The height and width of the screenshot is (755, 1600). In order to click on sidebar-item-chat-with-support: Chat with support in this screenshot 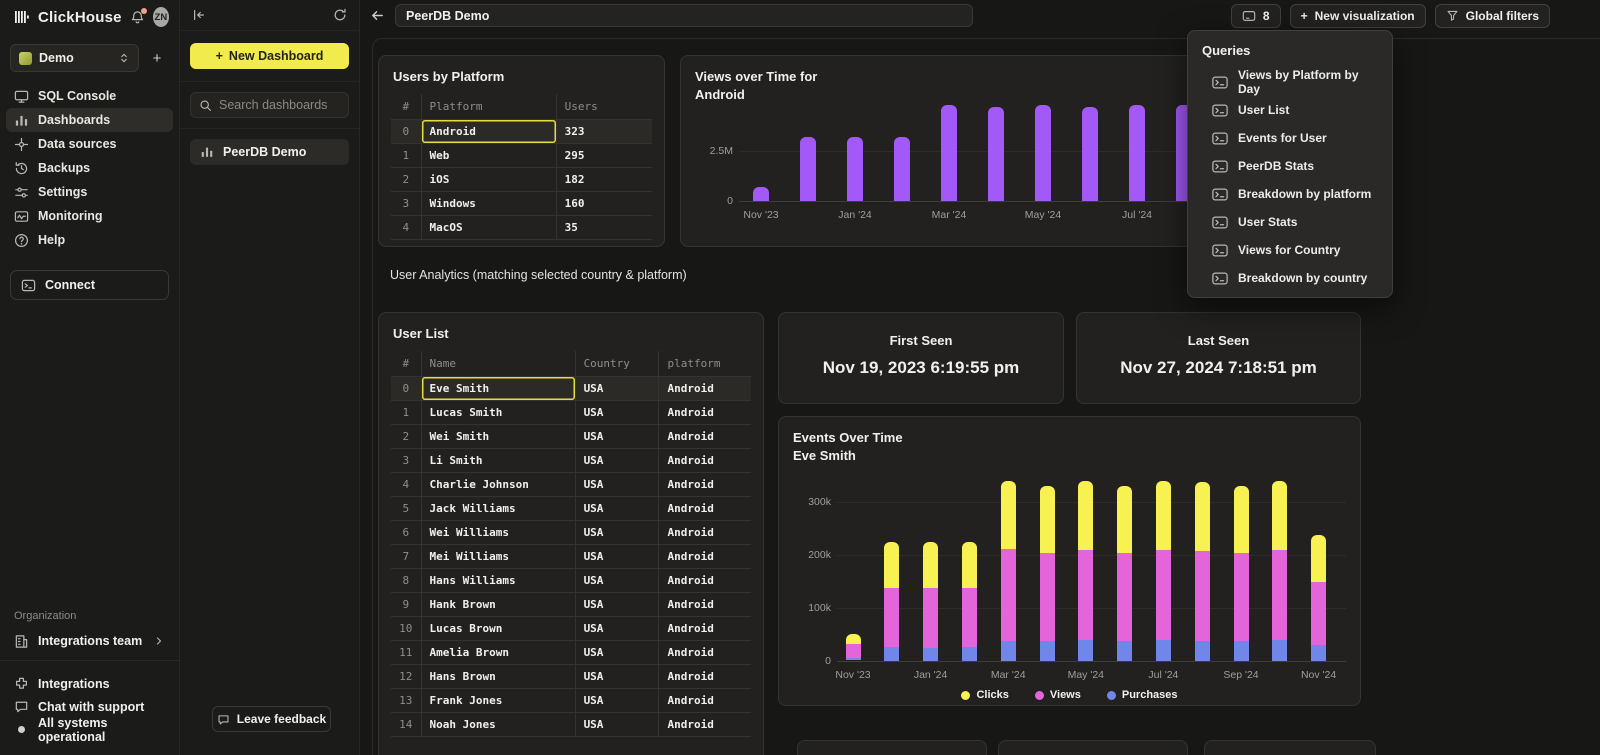, I will do `click(89, 706)`.